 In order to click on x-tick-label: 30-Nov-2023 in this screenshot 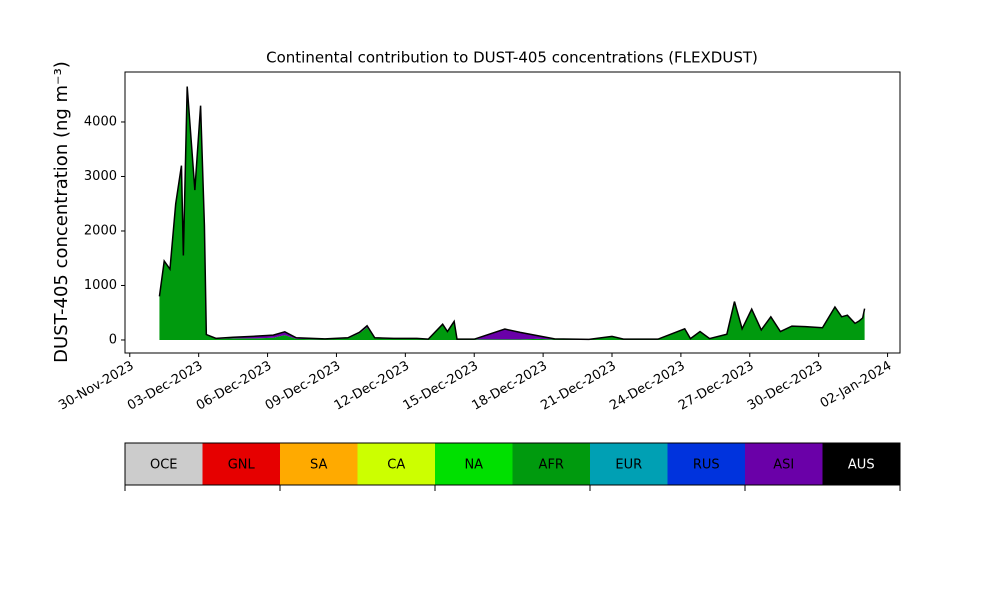, I will do `click(96, 386)`.